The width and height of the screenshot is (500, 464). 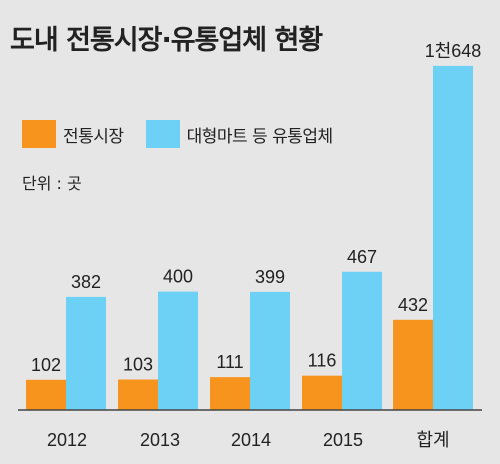 I want to click on x-tick-label-3: 2015, so click(x=343, y=440).